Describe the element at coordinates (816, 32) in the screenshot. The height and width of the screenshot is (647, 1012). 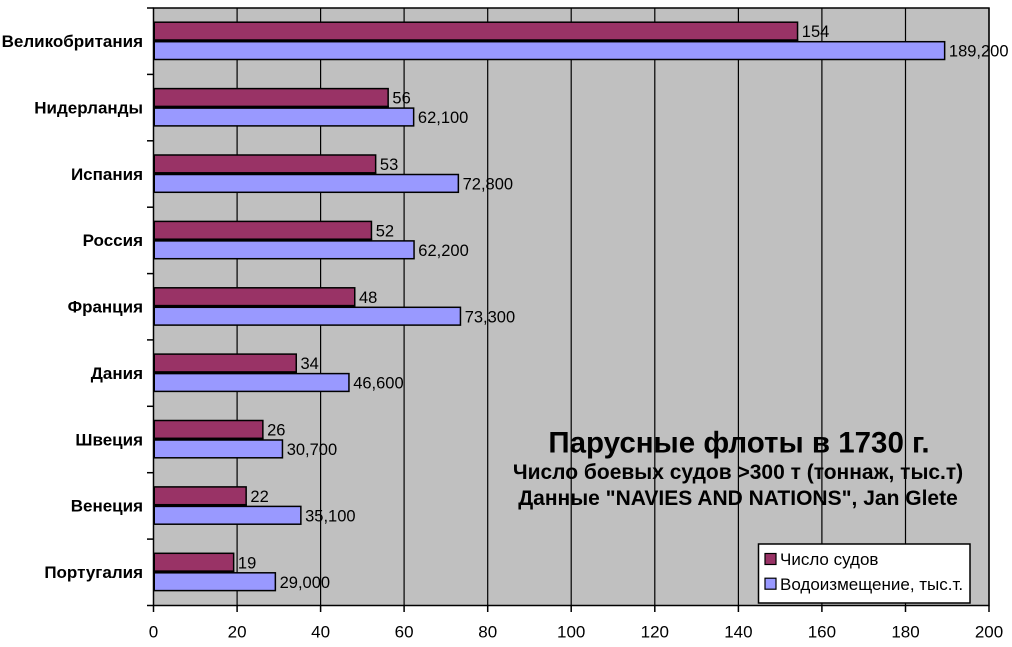
I see `svg-text: 154` at that location.